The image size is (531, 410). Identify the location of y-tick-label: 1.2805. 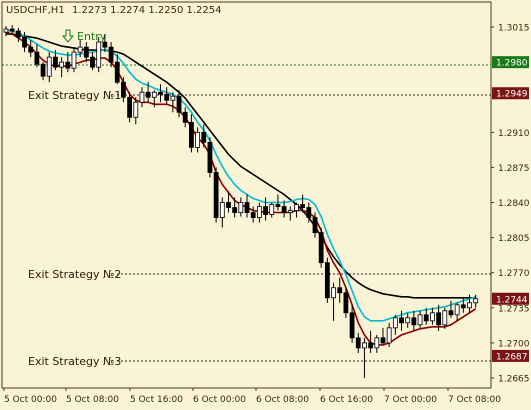
(514, 239).